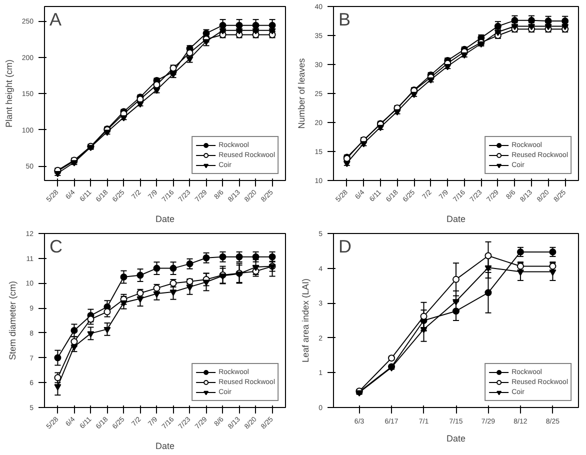 The width and height of the screenshot is (586, 455). Describe the element at coordinates (345, 246) in the screenshot. I see `chart-title: D` at that location.